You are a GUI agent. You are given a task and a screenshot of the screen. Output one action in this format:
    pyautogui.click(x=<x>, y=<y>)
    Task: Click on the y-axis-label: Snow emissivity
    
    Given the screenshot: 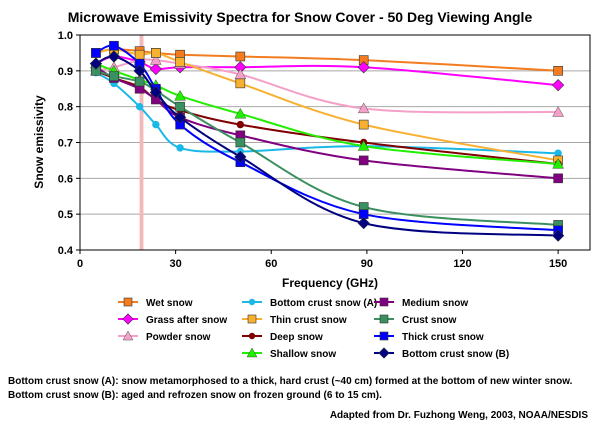 What is the action you would take?
    pyautogui.click(x=39, y=142)
    